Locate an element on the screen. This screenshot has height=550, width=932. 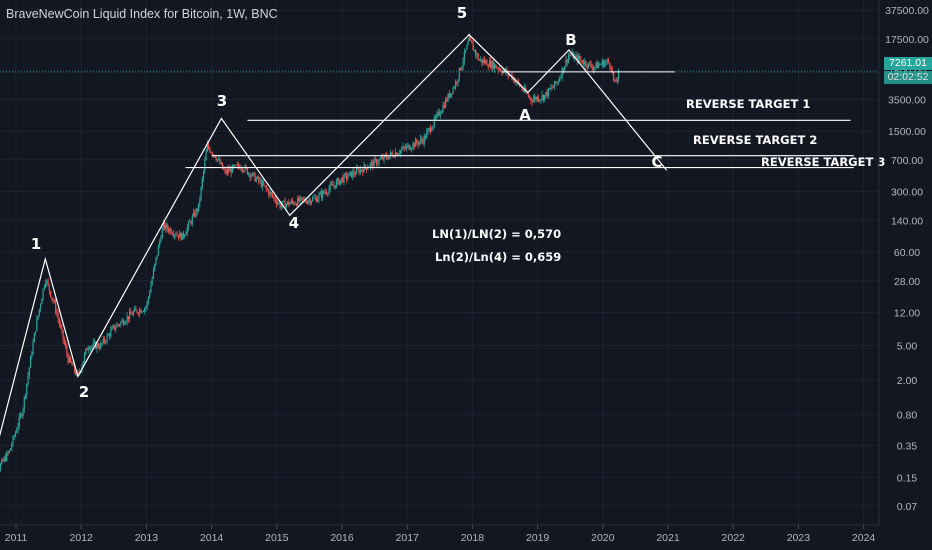
wave-label-b: B is located at coordinates (570, 40).